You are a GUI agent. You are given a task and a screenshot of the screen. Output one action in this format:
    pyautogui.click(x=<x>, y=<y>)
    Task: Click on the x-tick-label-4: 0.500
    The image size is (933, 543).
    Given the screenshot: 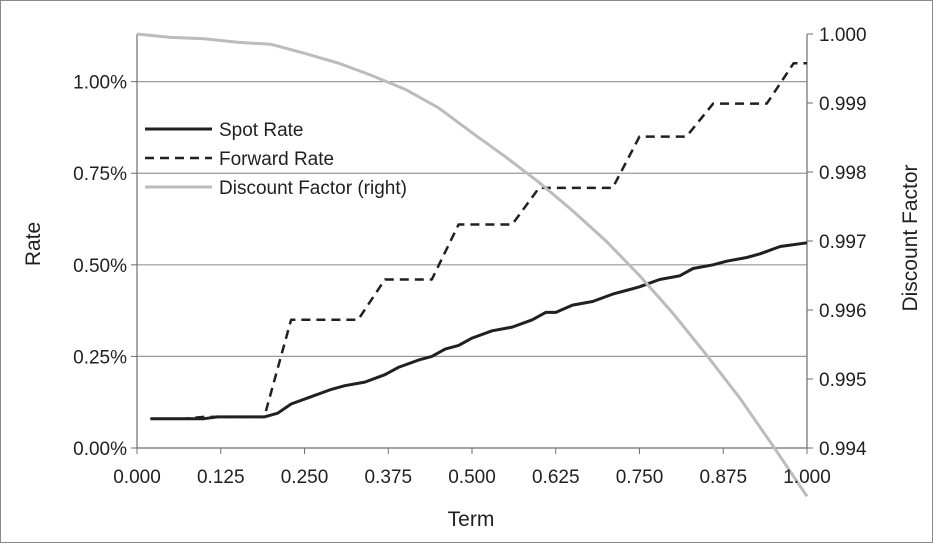 What is the action you would take?
    pyautogui.click(x=472, y=477)
    